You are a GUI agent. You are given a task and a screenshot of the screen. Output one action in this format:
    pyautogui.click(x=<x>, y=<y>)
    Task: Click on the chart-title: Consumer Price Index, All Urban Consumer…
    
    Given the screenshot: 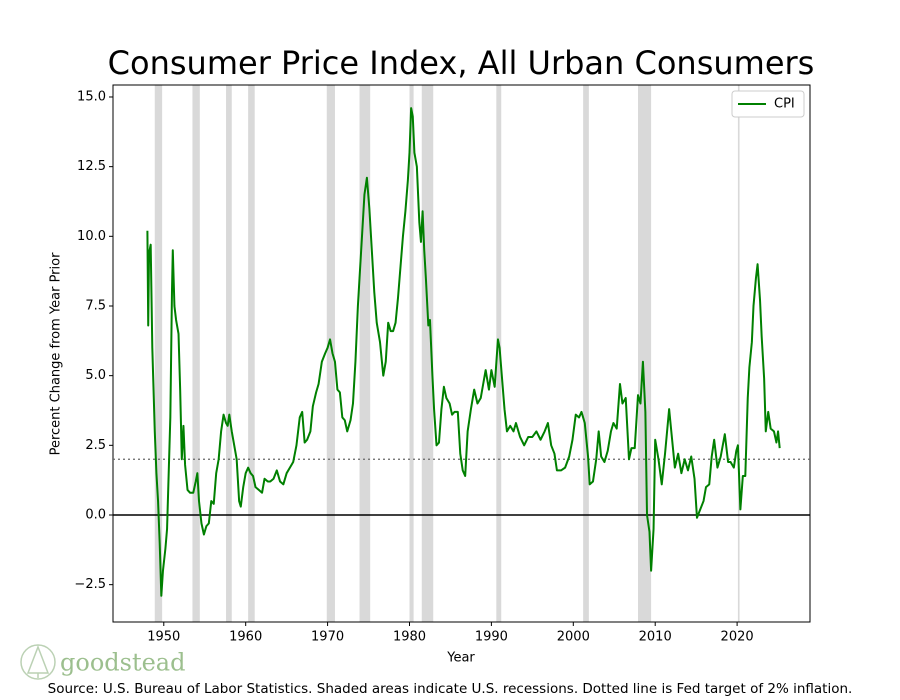 What is the action you would take?
    pyautogui.click(x=461, y=63)
    